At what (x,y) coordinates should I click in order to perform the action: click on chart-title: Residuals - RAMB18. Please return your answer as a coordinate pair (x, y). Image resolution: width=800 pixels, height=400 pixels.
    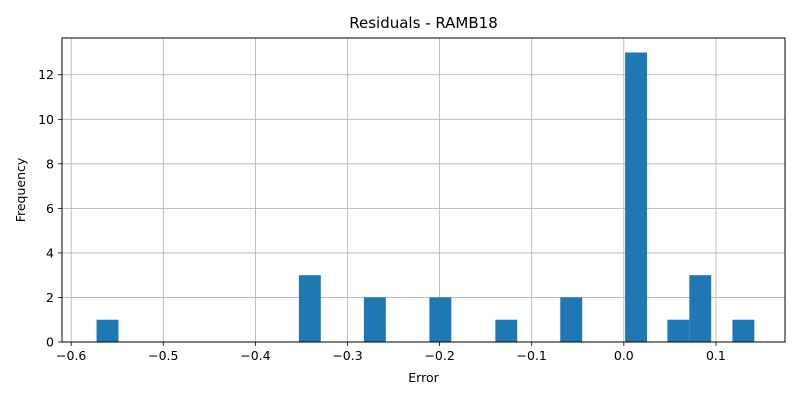
    Looking at the image, I should click on (423, 23).